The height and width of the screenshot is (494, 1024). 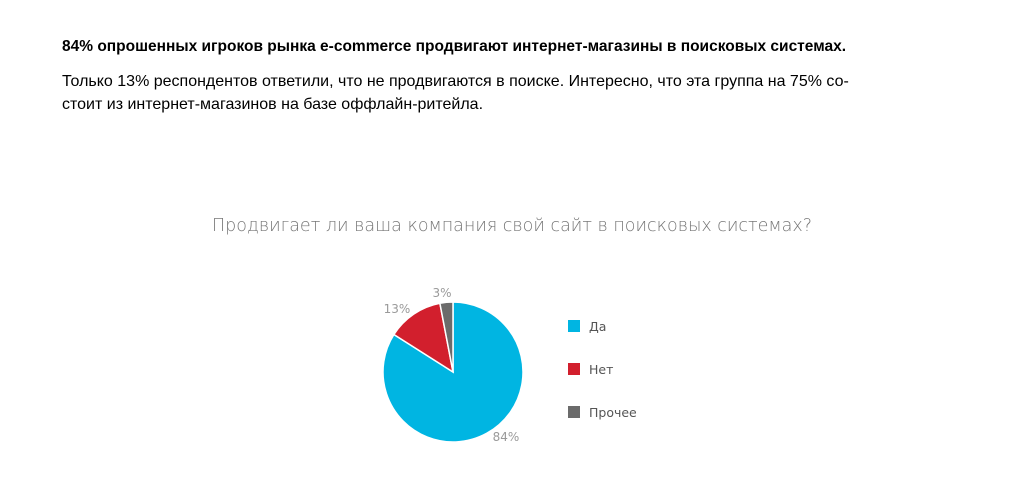 I want to click on chart-legend: Да Нет Прочее, so click(x=602, y=369).